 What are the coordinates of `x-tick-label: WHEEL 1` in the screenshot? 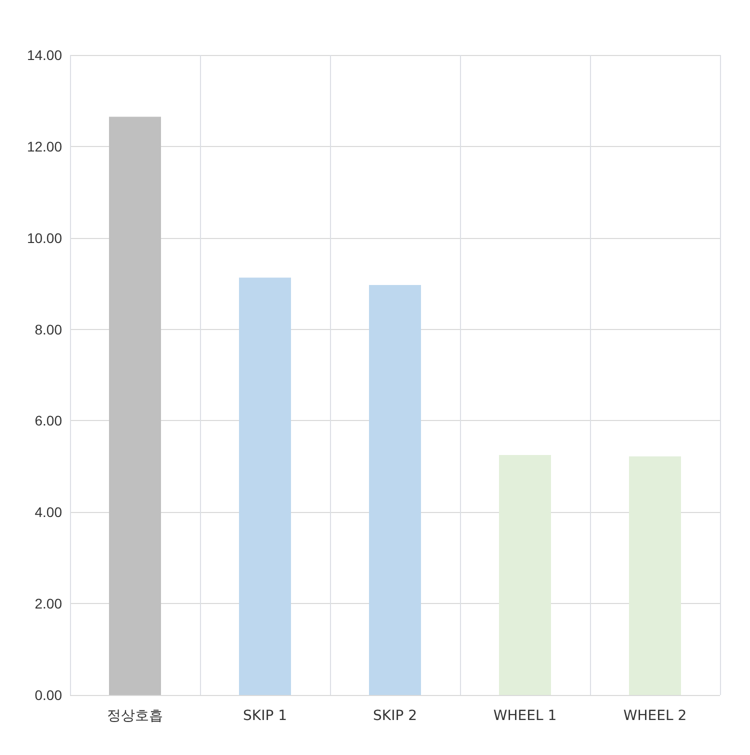 It's located at (525, 716).